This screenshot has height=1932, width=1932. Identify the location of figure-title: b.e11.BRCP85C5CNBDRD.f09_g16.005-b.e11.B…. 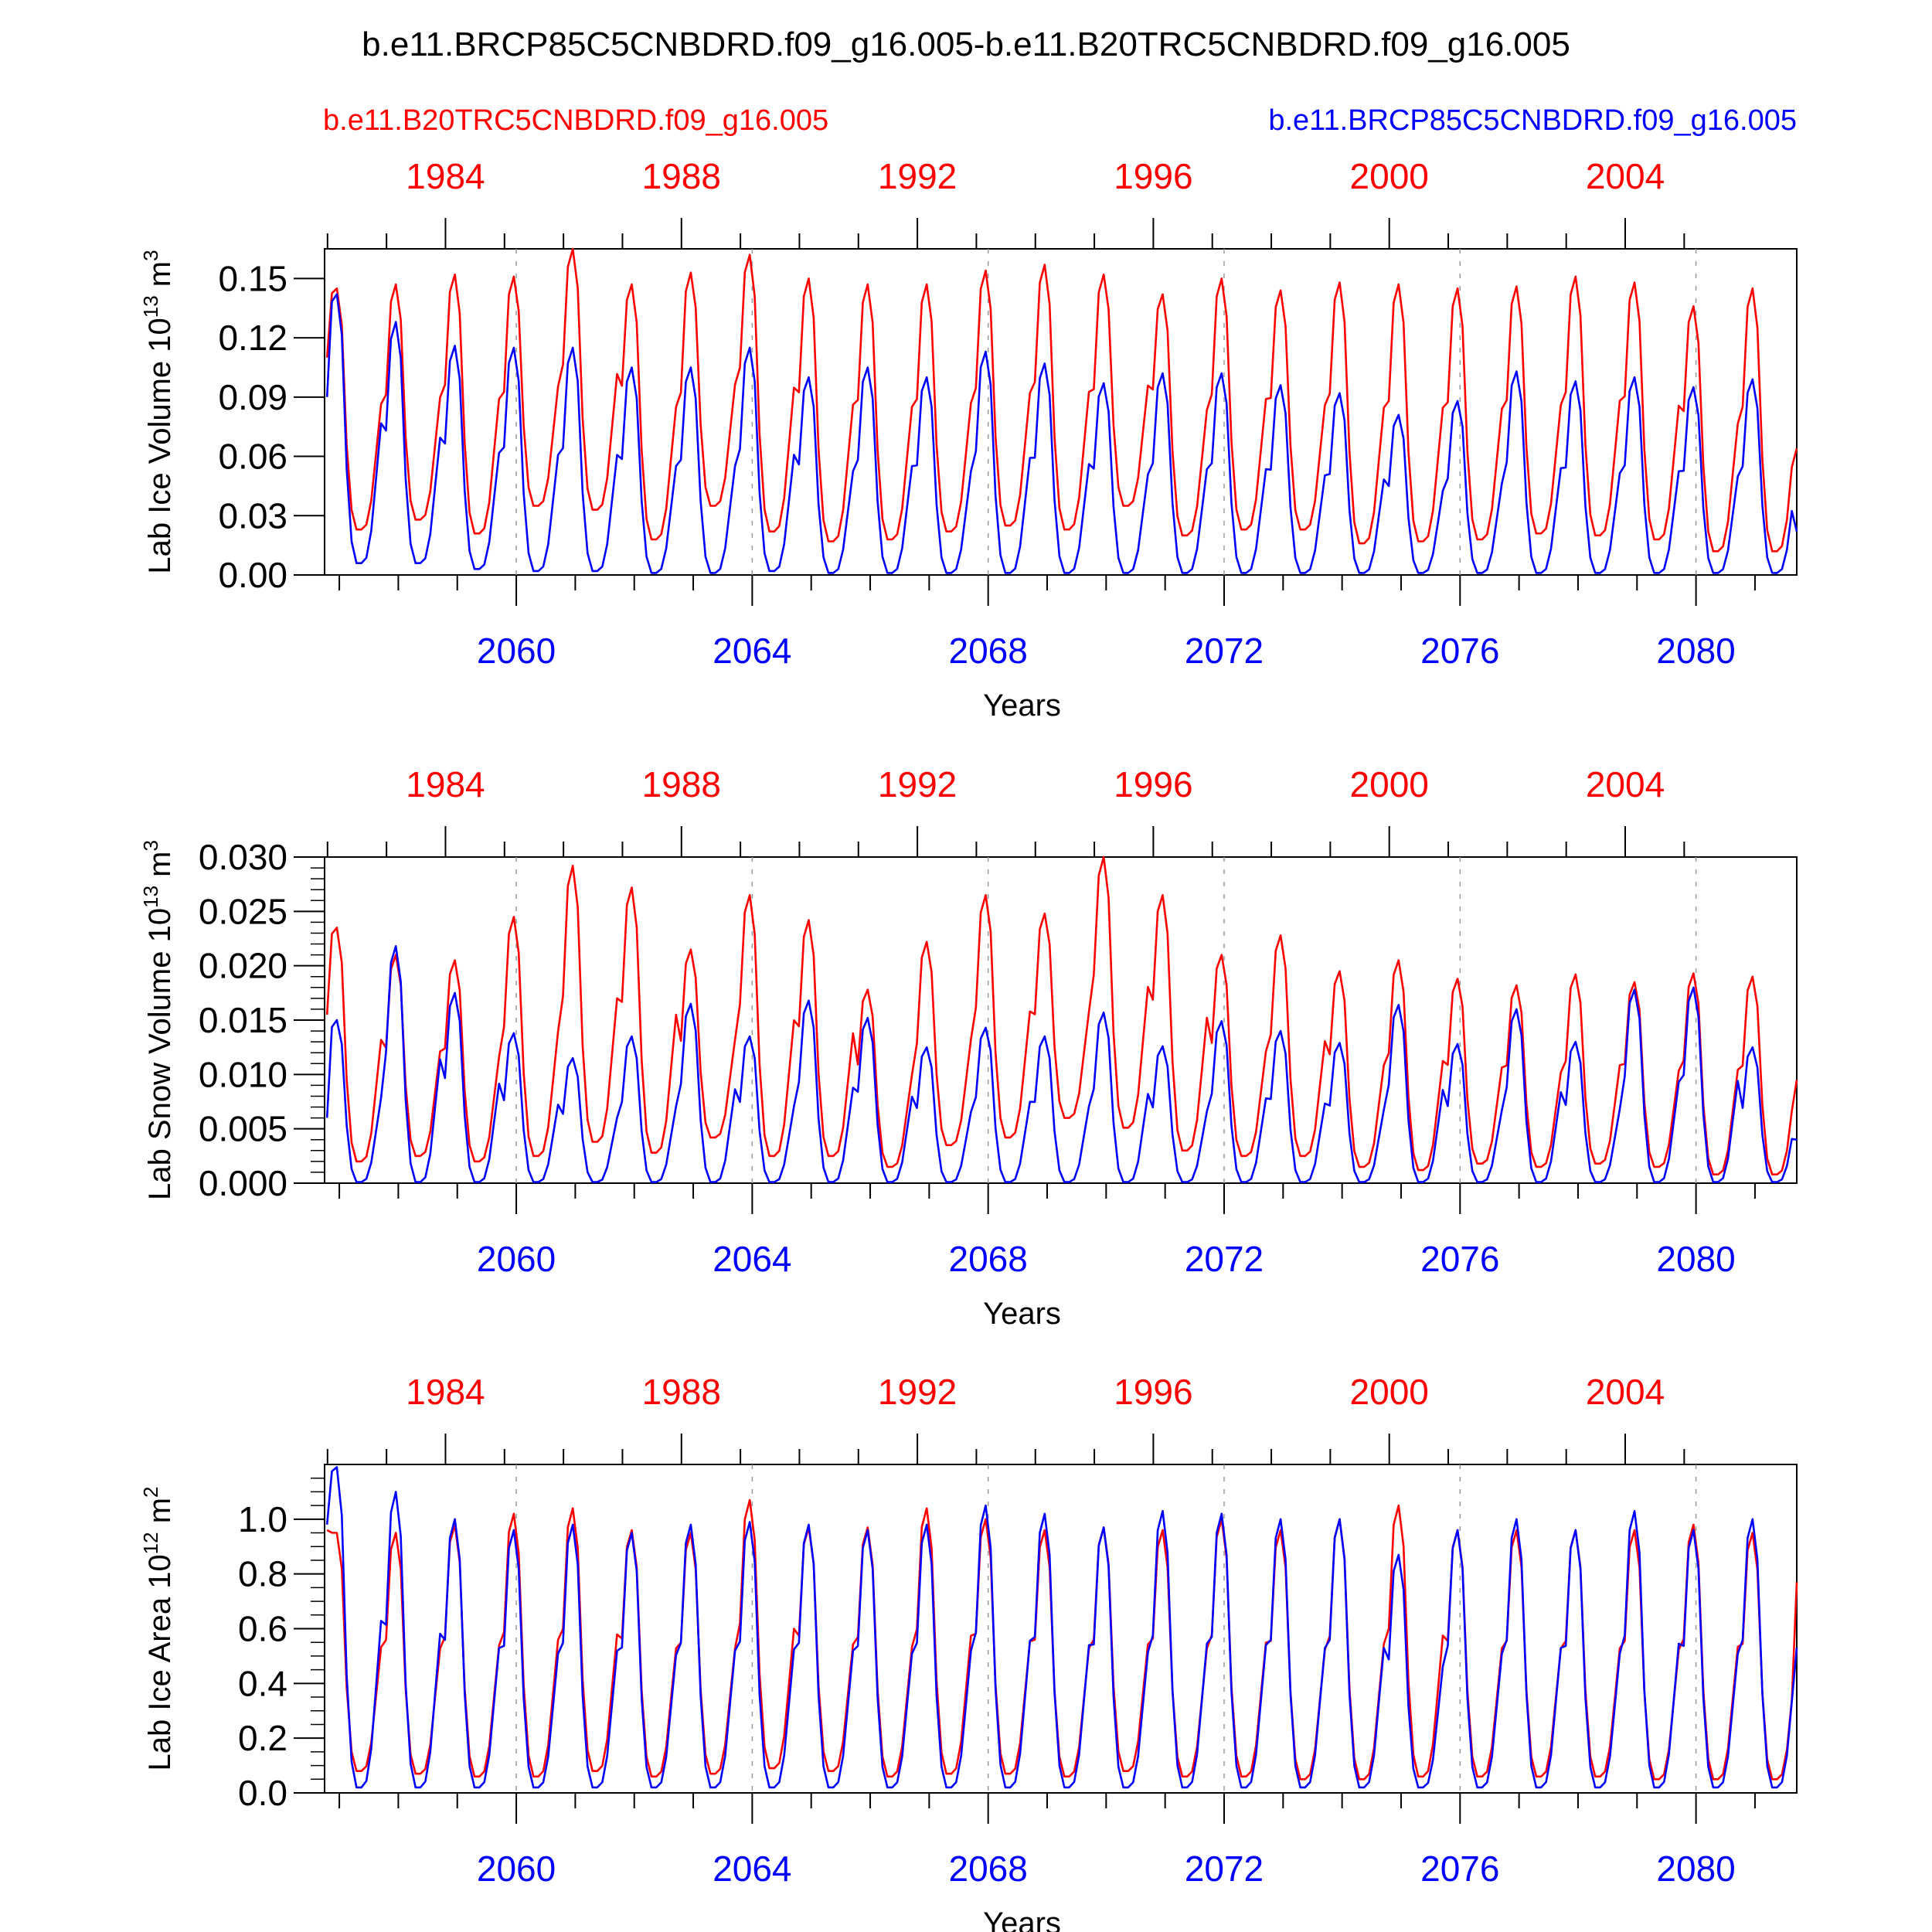
(966, 45).